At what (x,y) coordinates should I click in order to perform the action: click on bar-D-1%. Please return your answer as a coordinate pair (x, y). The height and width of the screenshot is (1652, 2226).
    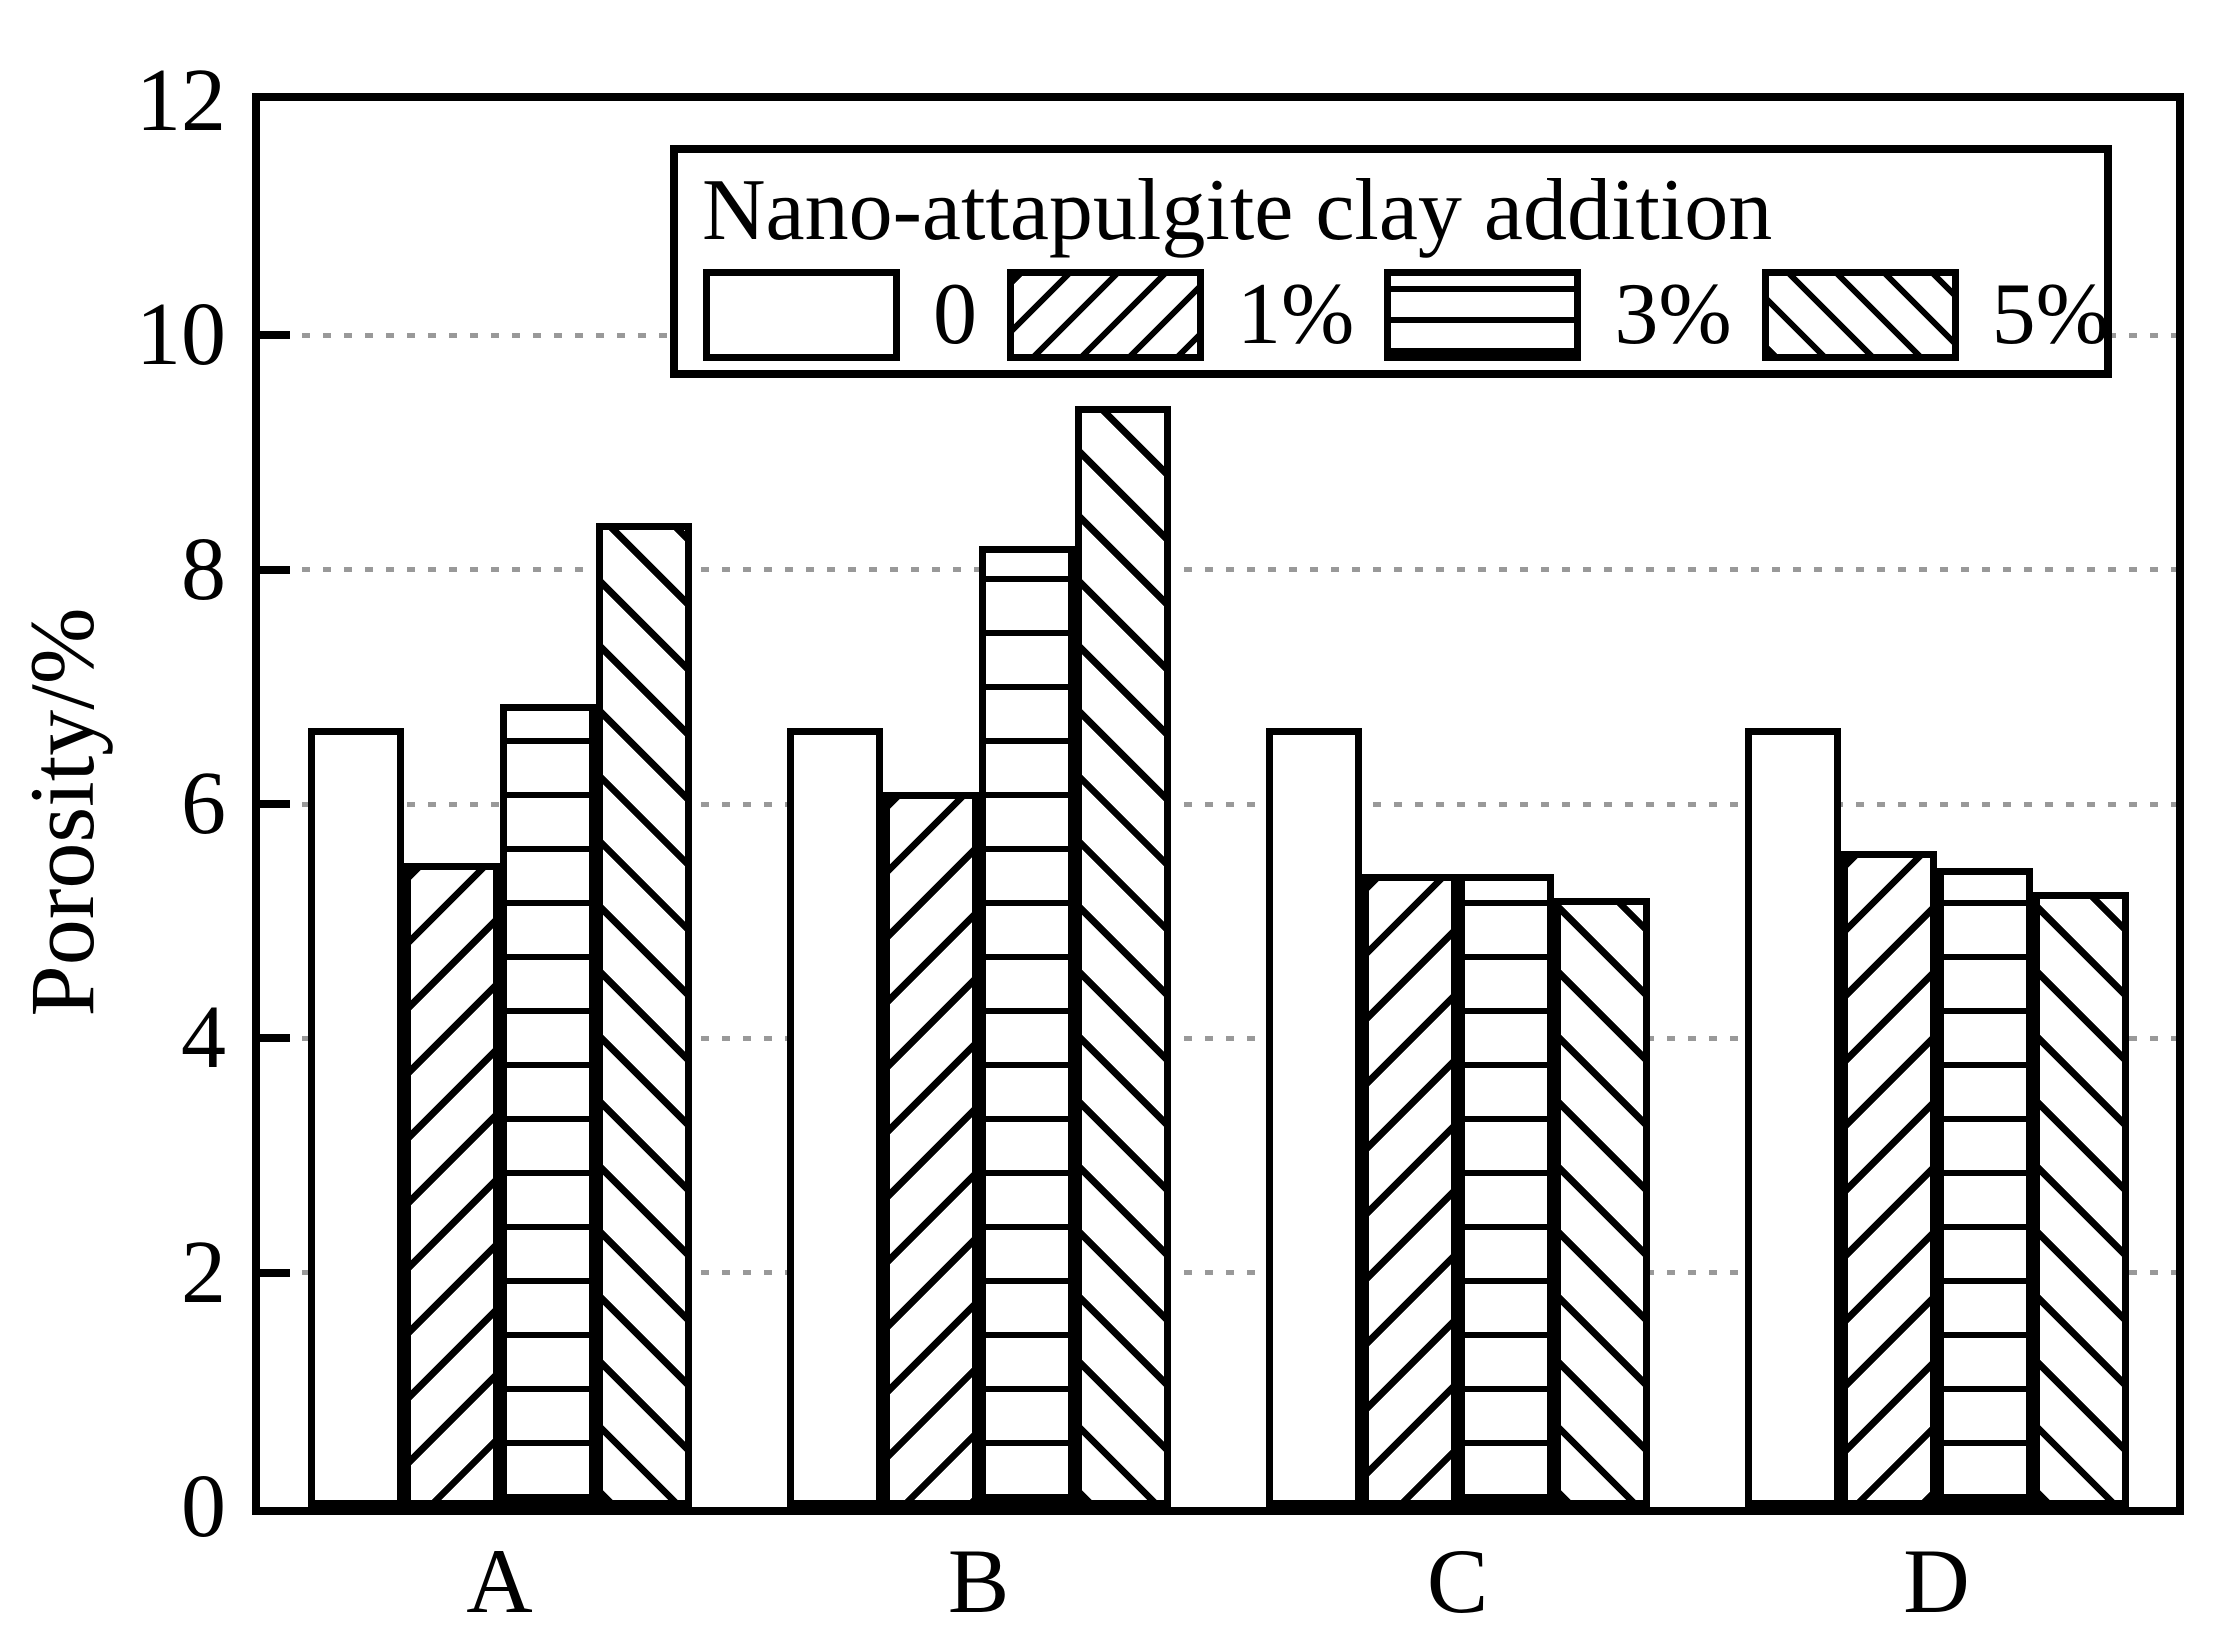
    Looking at the image, I should click on (1888, 1178).